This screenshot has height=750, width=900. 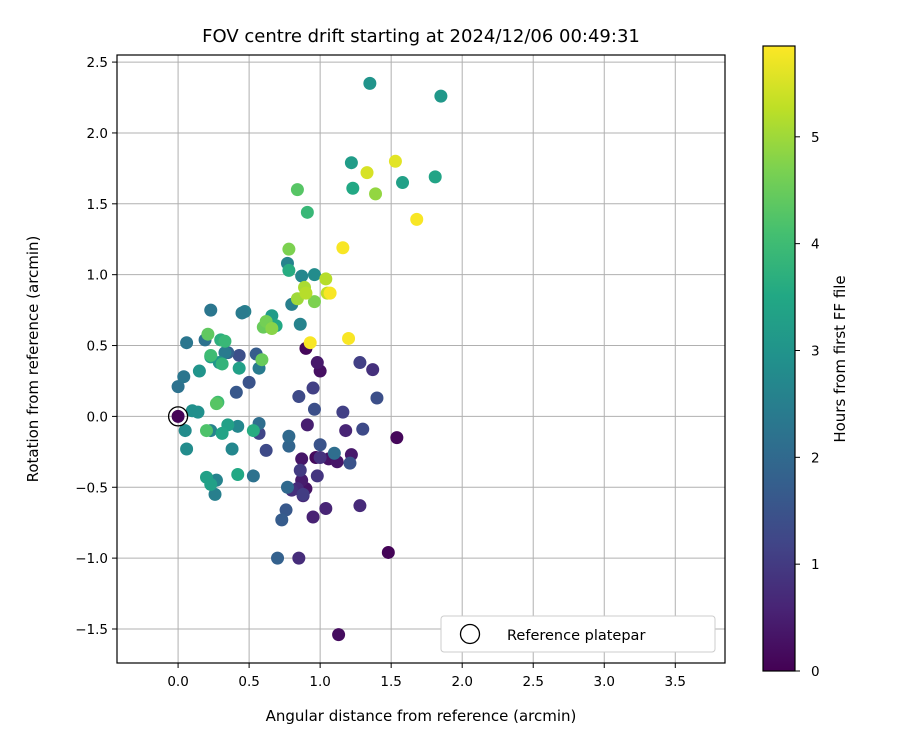 I want to click on colorbar-ticks: 0 1 2 3 4 5, so click(x=807, y=405).